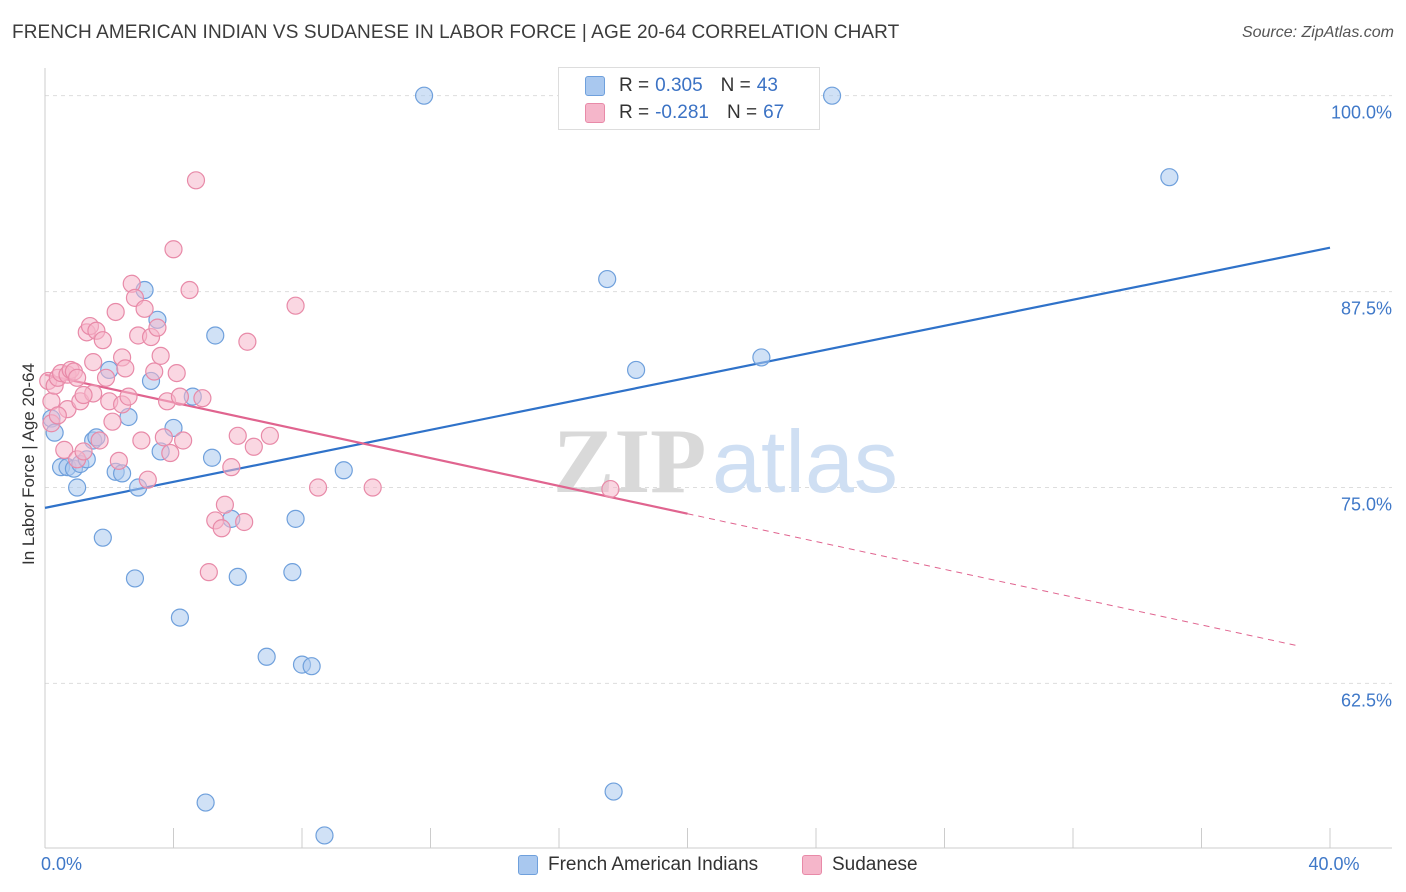 This screenshot has height=892, width=1406. Describe the element at coordinates (812, 865) in the screenshot. I see `legend-swatch-pink` at that location.